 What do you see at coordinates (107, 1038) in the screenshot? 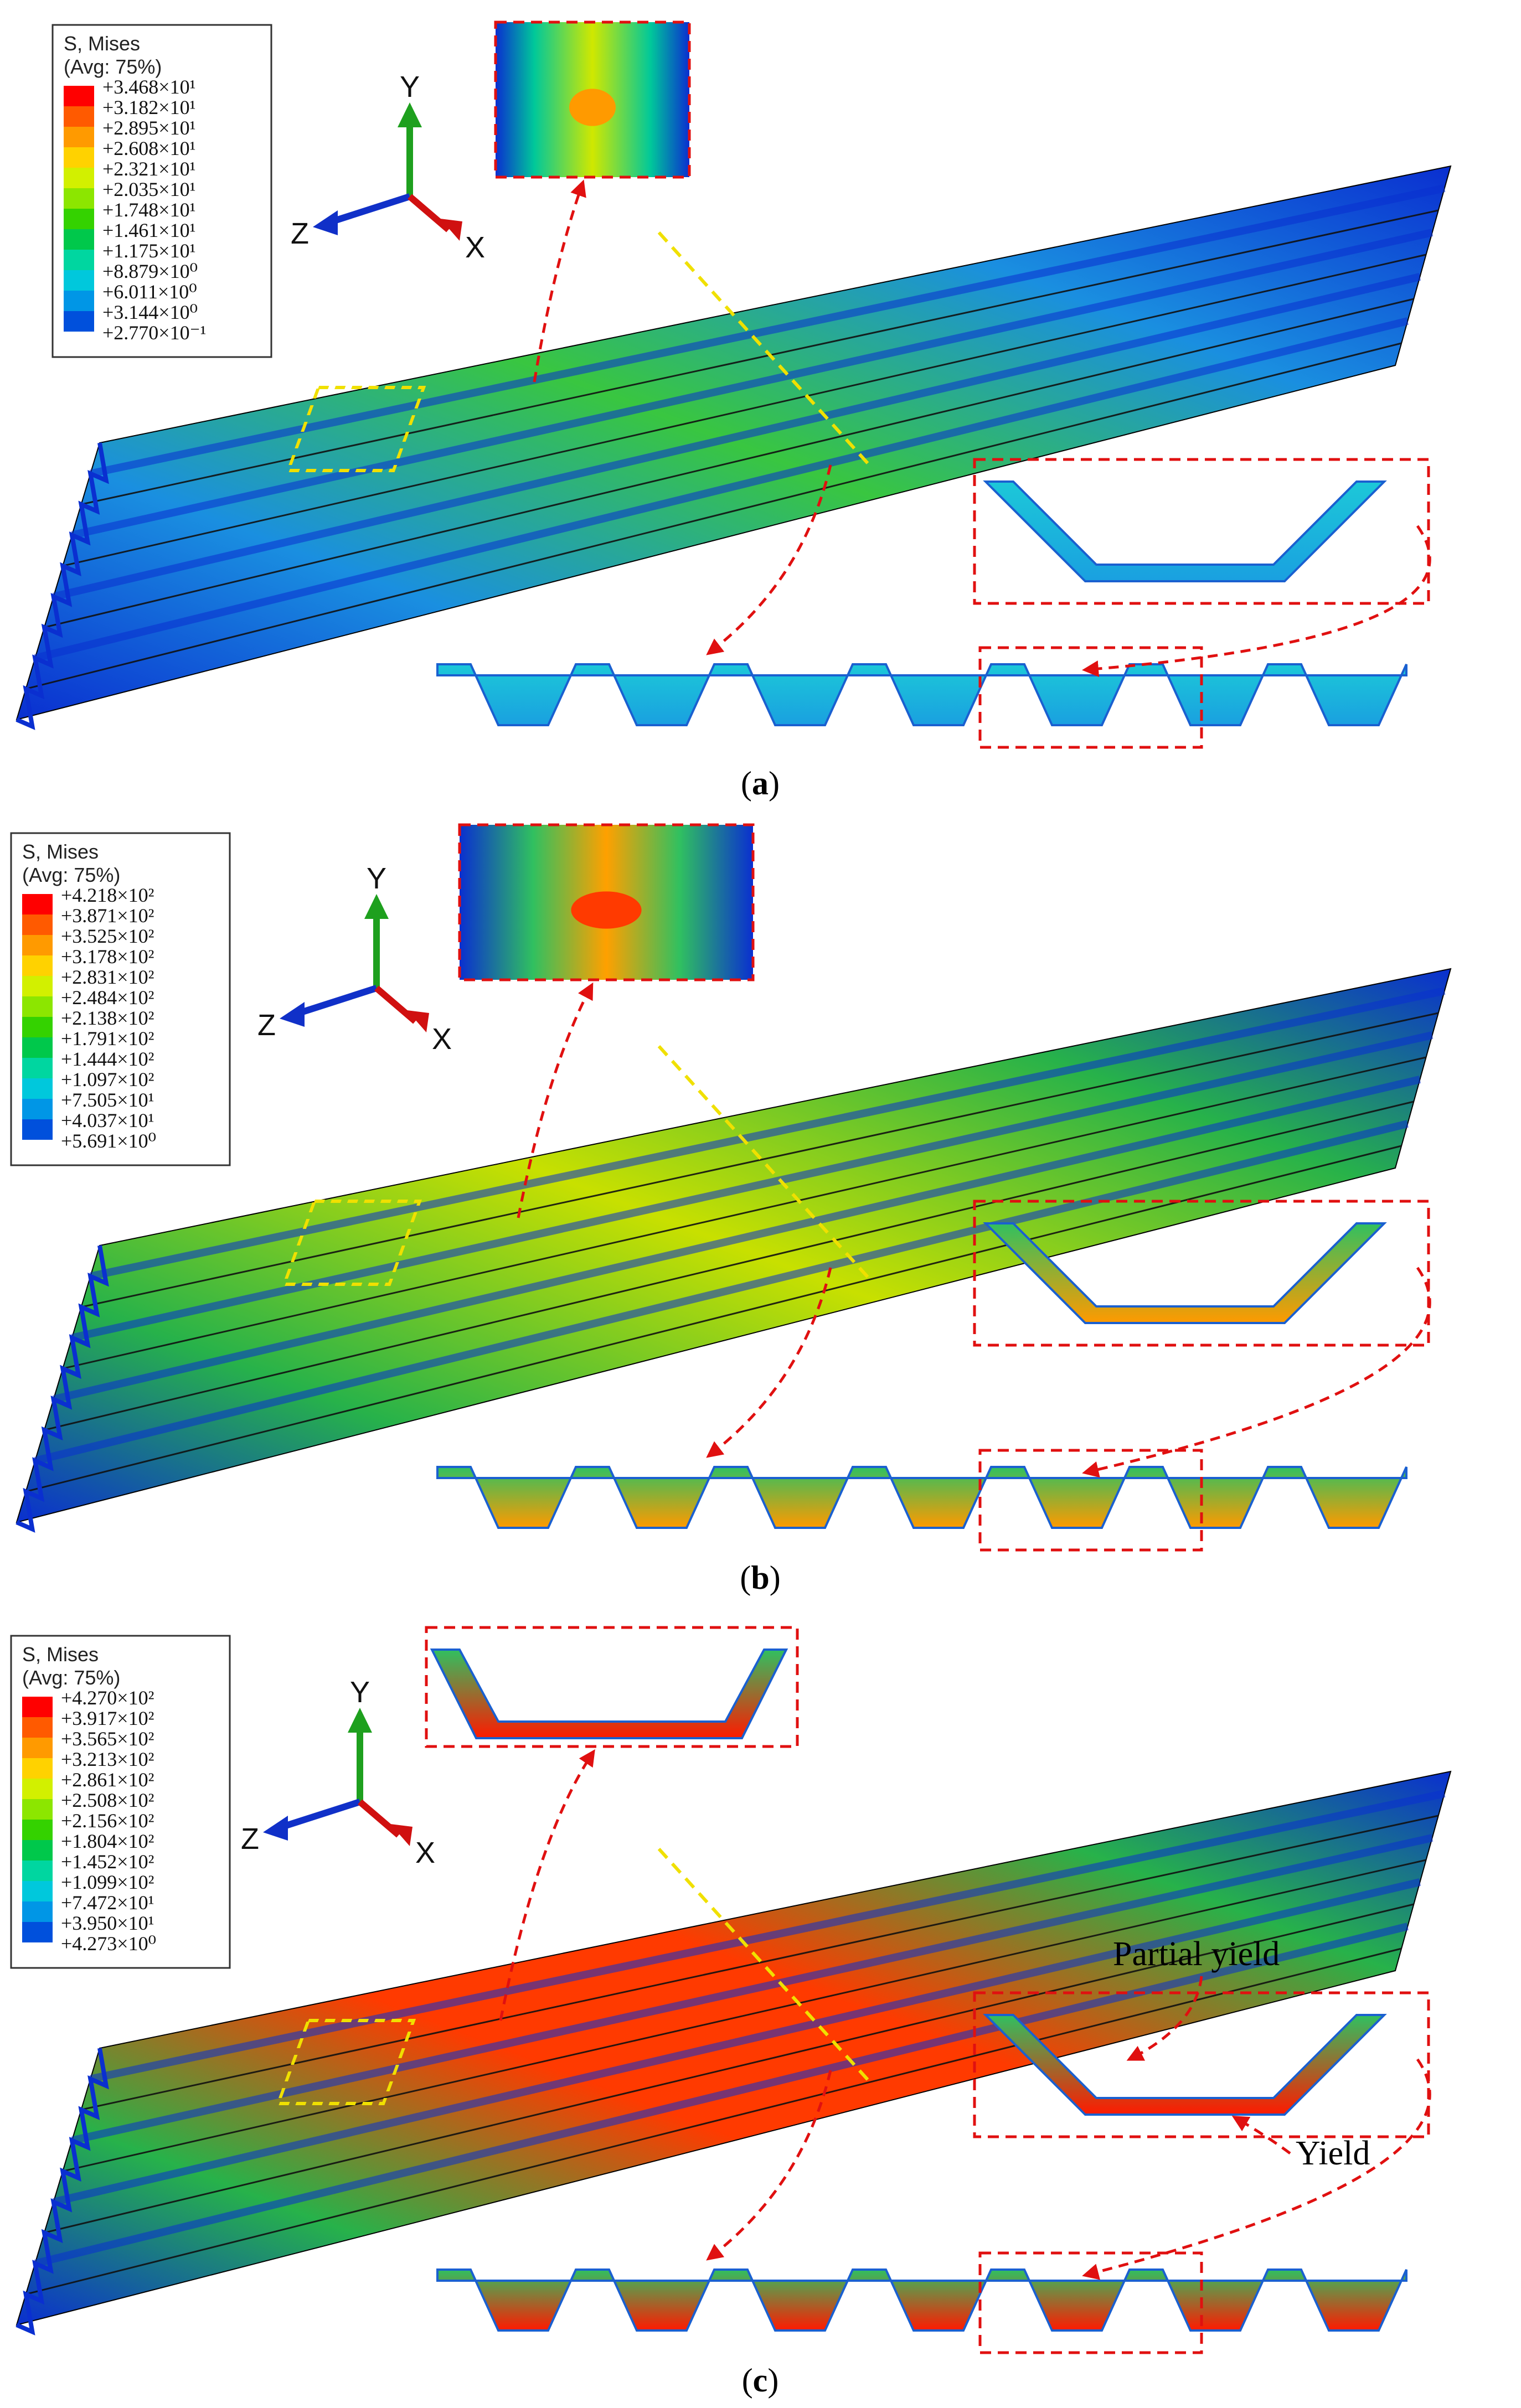
I see `legend-value: +1.791×10²` at bounding box center [107, 1038].